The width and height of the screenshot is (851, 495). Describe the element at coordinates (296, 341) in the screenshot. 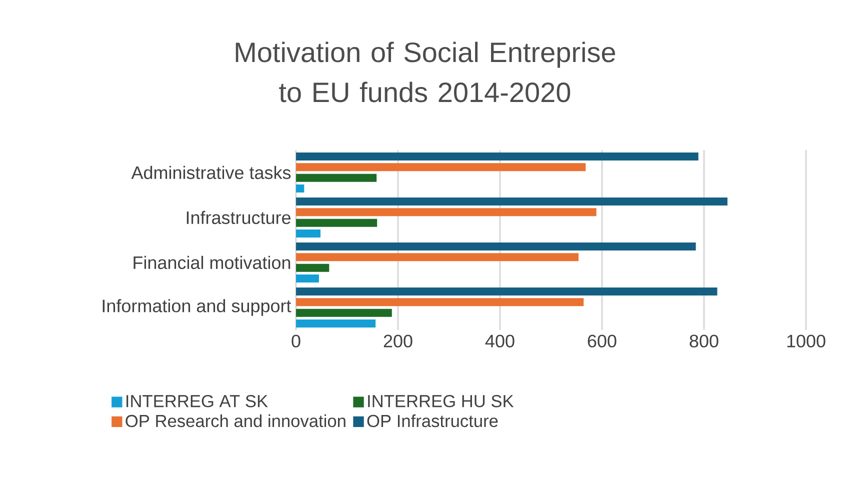

I see `x-tick-label: 0` at that location.